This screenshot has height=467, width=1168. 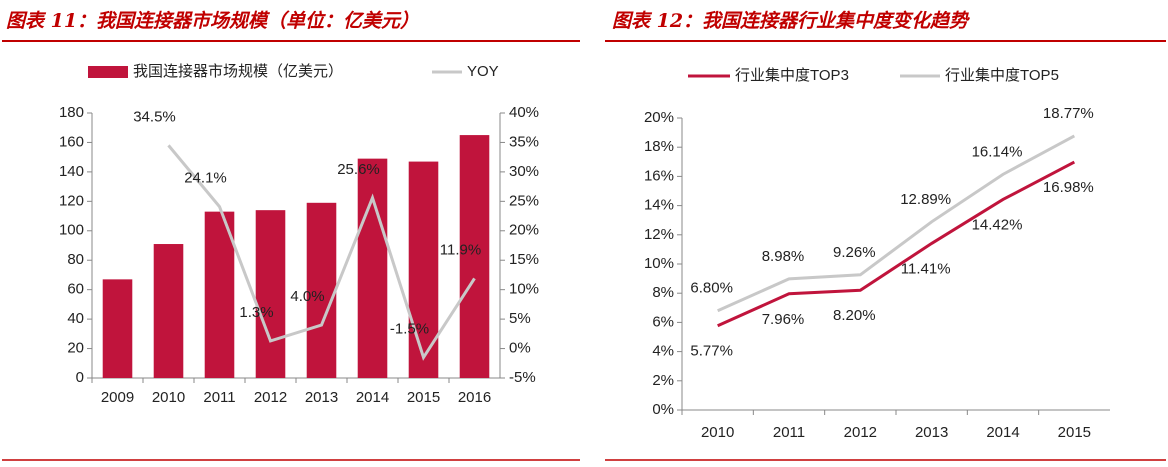 I want to click on data-label: 1.3%, so click(x=256, y=312).